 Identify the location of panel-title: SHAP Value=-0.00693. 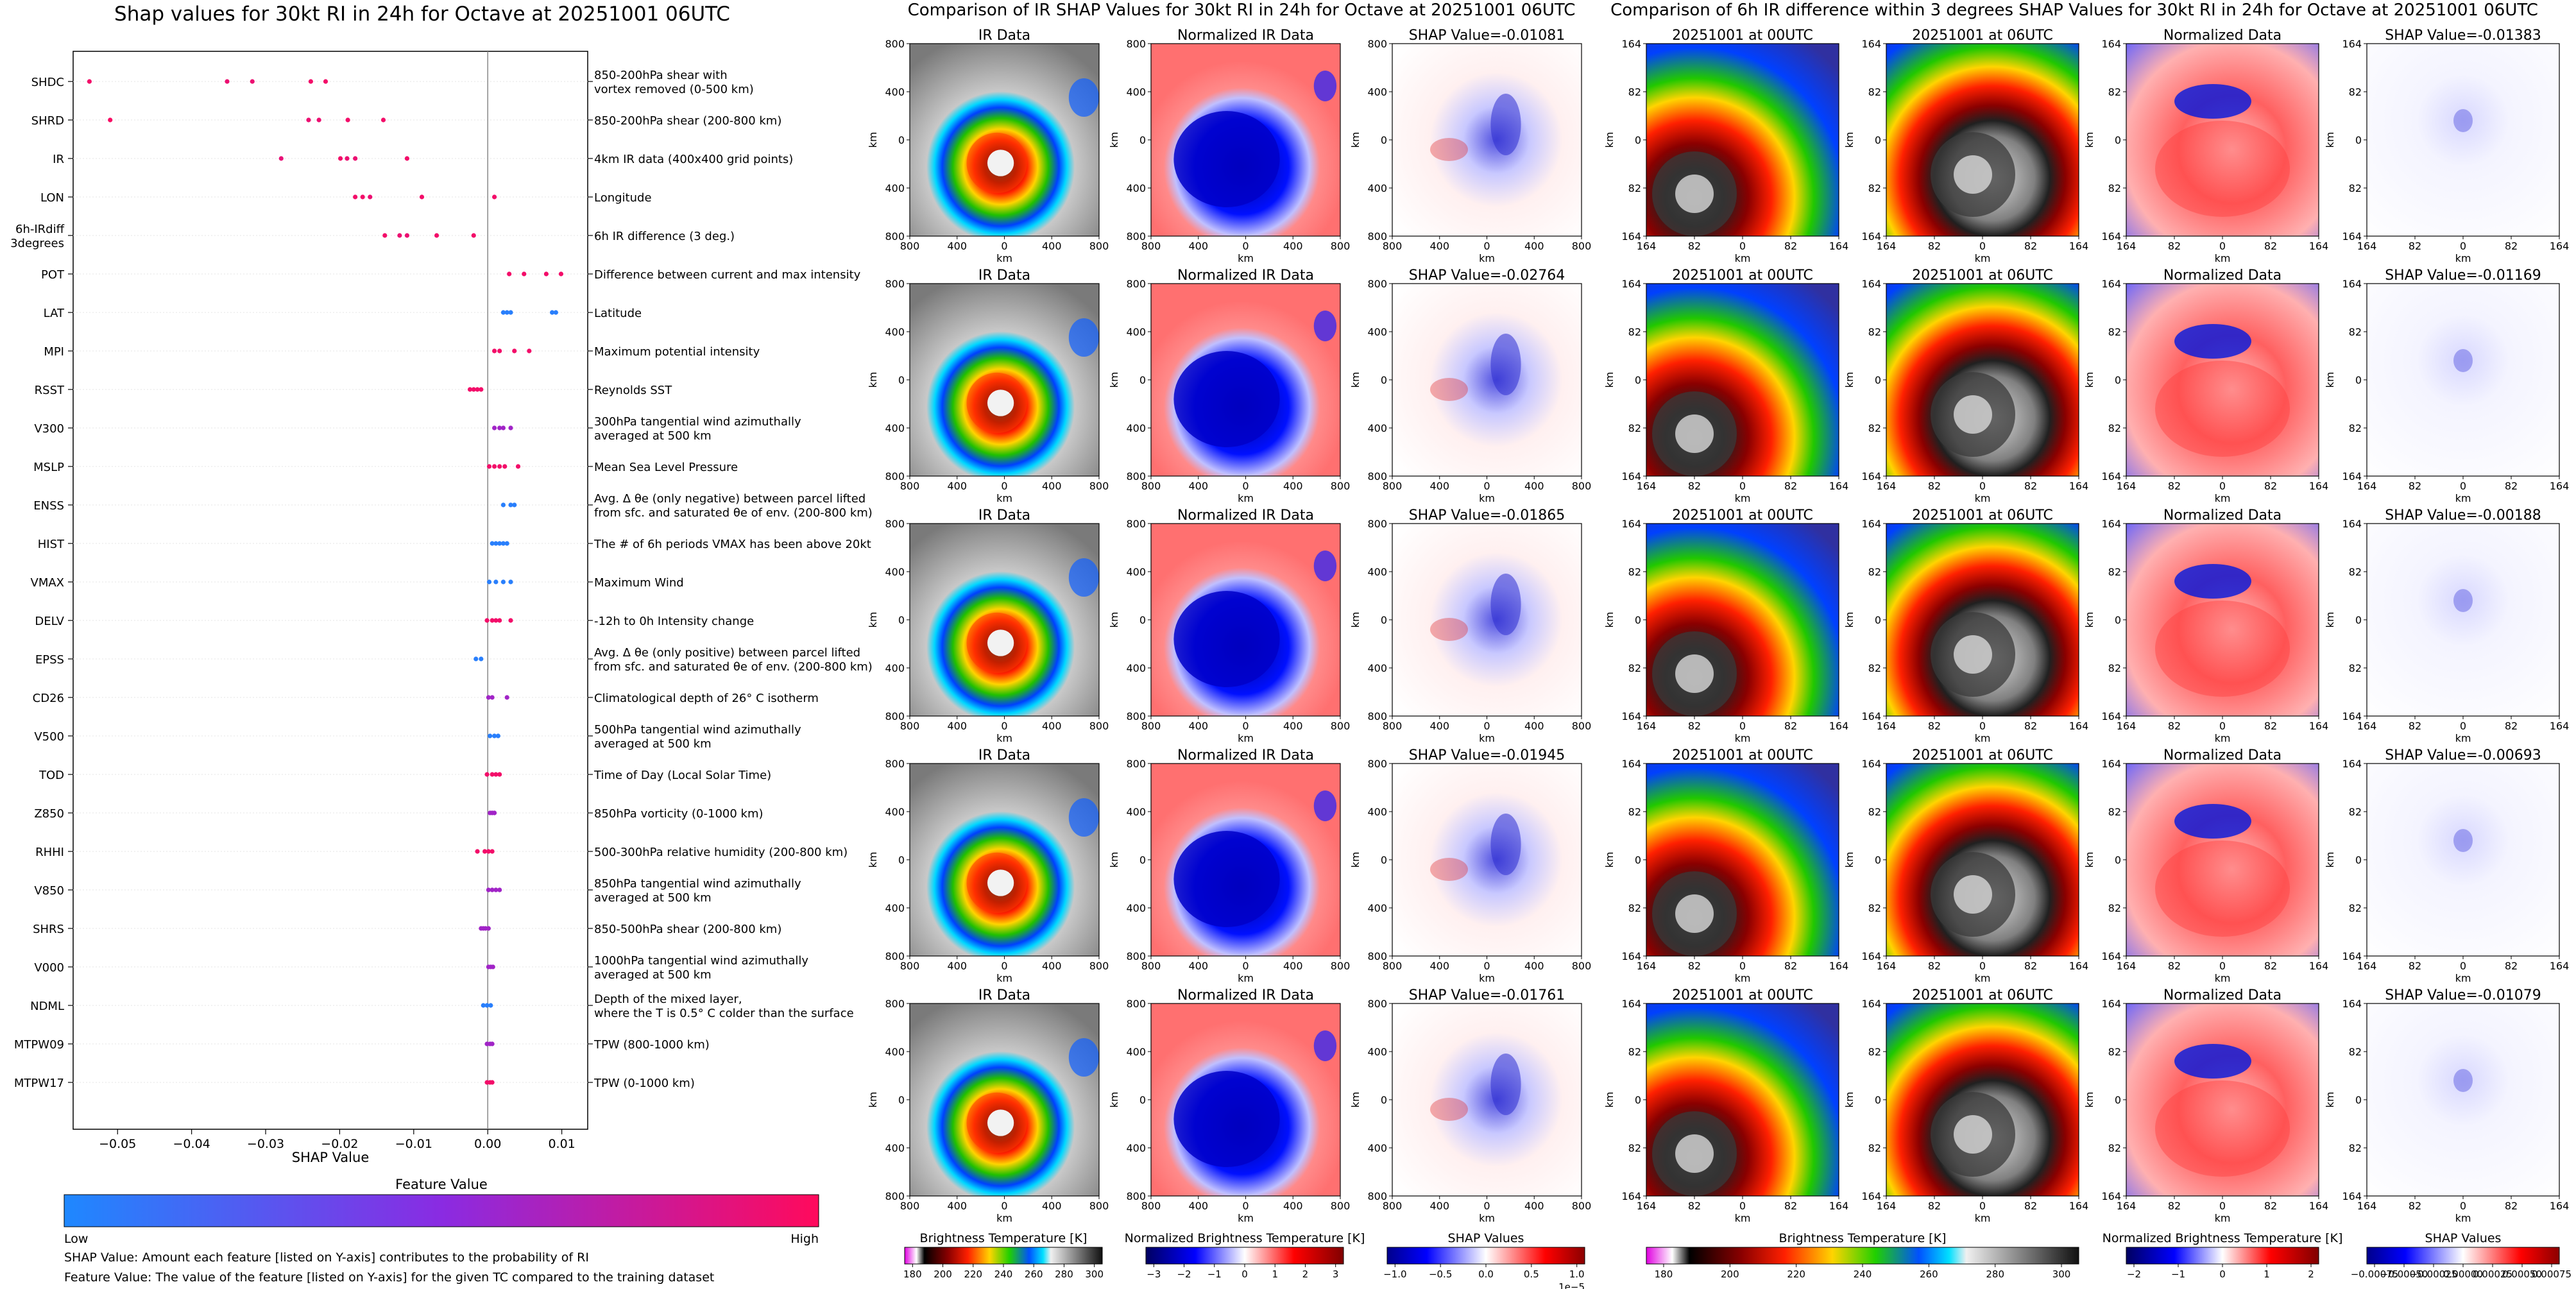
(2463, 755).